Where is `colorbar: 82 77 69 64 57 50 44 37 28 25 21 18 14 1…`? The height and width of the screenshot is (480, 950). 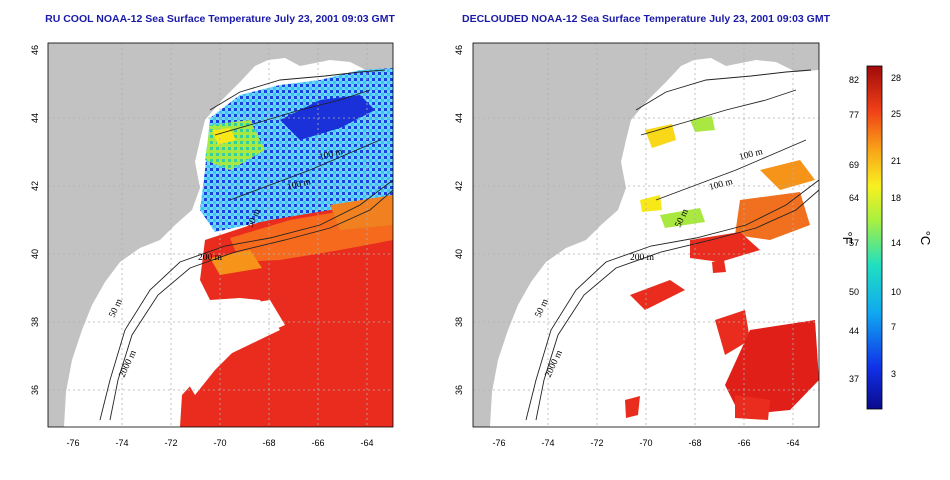 colorbar: 82 77 69 64 57 50 44 37 28 25 21 18 14 1… is located at coordinates (886, 237).